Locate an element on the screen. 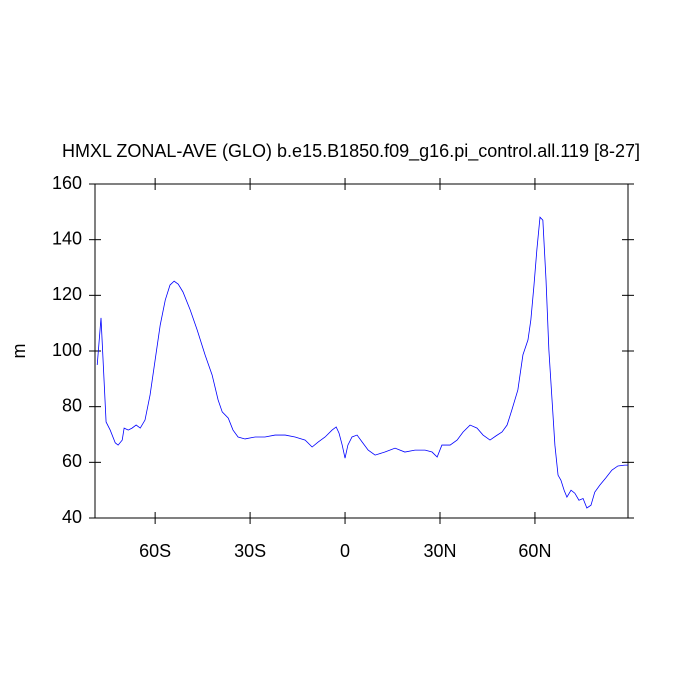 The image size is (700, 700). y-tick-label: 160 is located at coordinates (67, 183).